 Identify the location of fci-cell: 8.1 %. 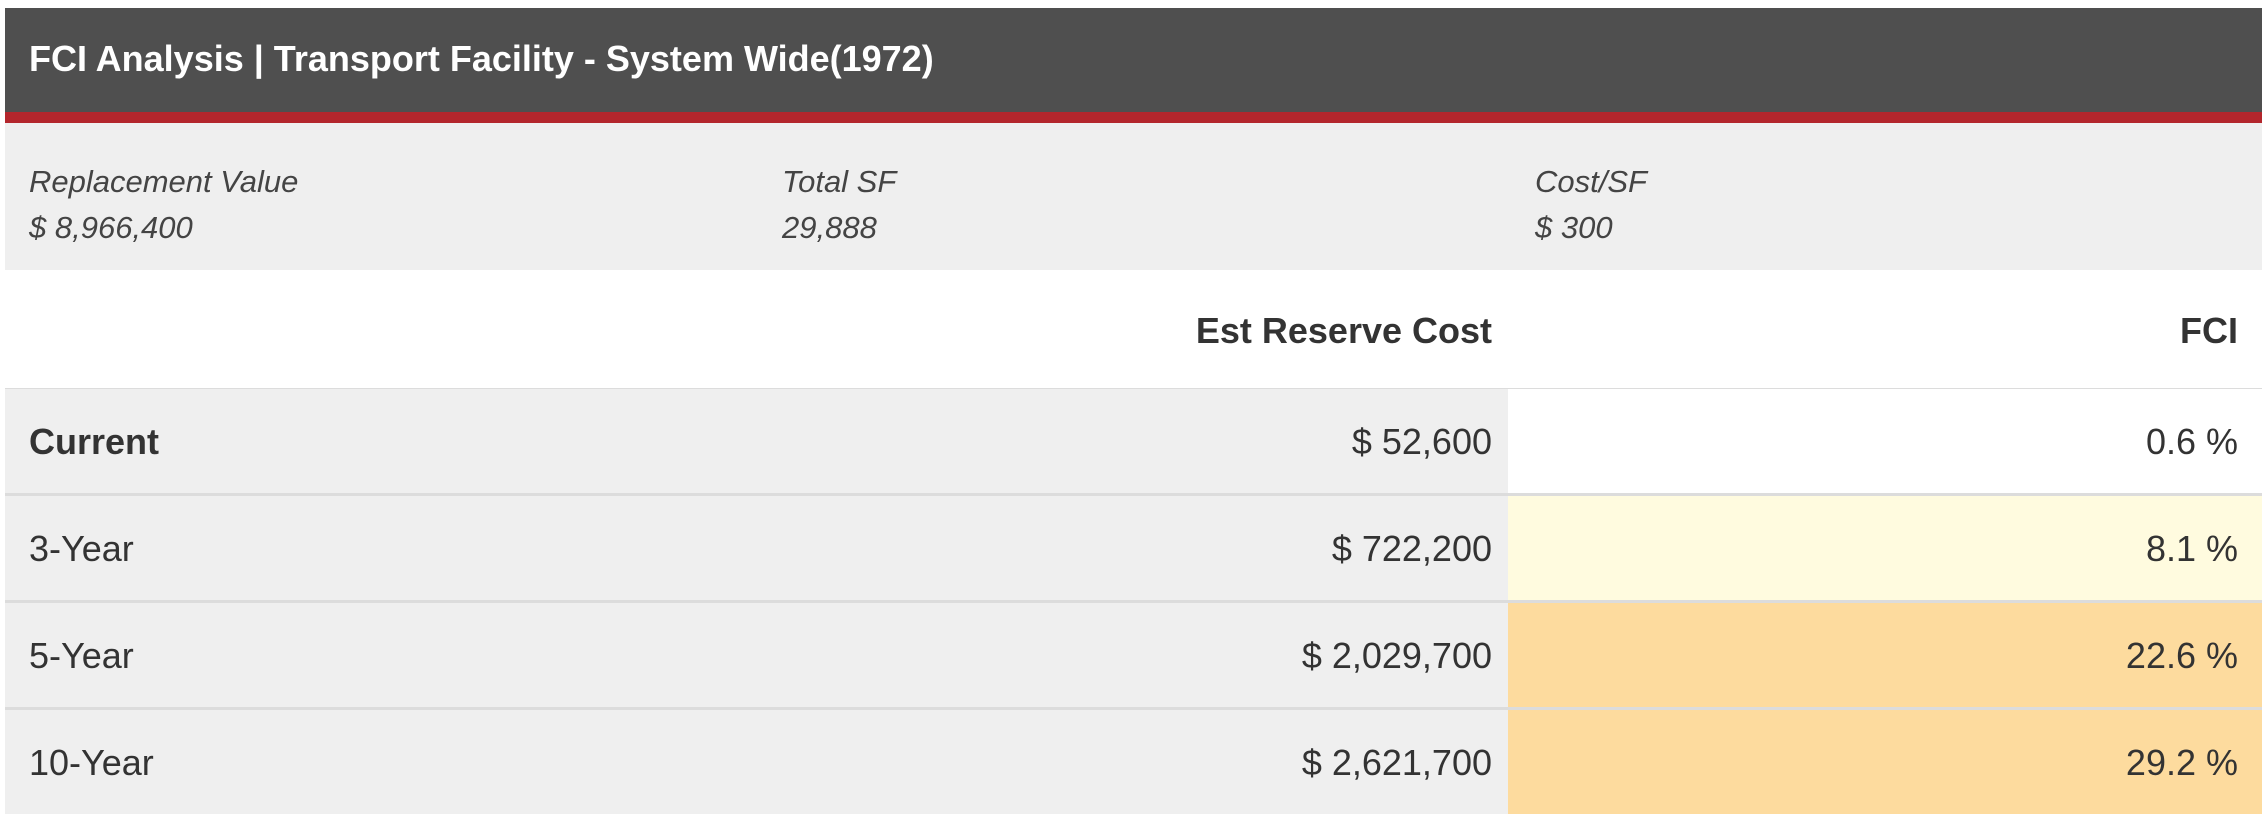
(1885, 548).